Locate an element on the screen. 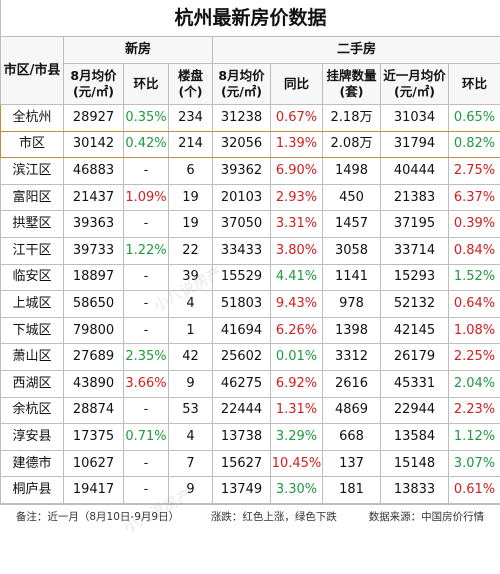 This screenshot has width=500, height=574. listings-cell: 2616 is located at coordinates (351, 383).